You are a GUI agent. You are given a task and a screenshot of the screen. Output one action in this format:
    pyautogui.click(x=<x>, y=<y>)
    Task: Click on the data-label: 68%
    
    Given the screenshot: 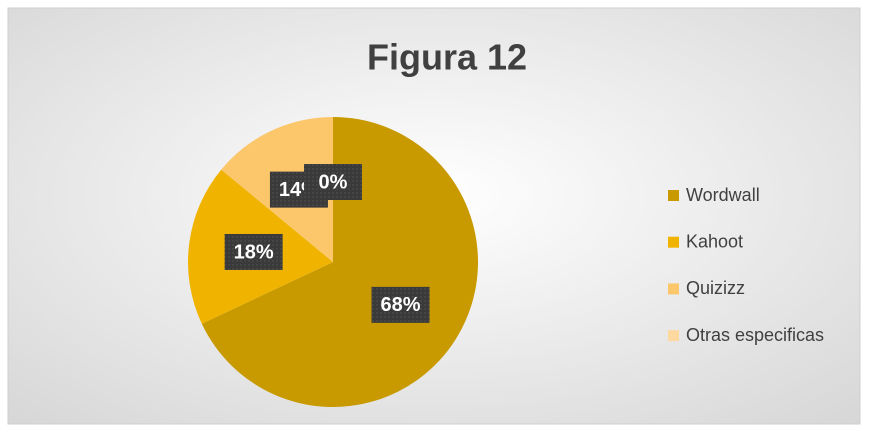 What is the action you would take?
    pyautogui.click(x=401, y=305)
    